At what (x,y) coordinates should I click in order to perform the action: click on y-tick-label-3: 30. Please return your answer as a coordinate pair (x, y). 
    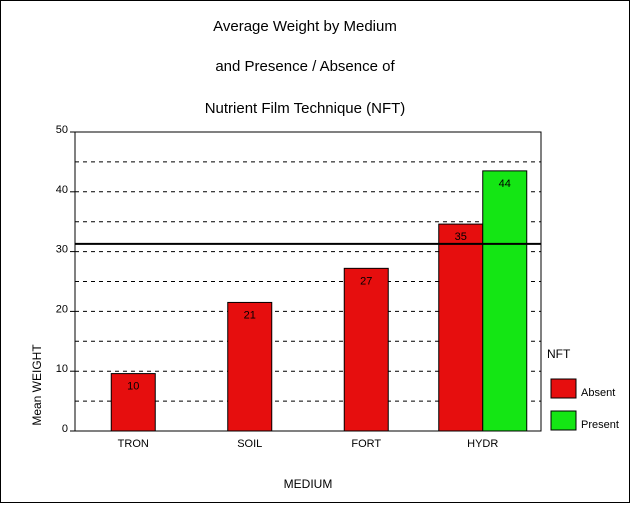
    Looking at the image, I should click on (62, 250).